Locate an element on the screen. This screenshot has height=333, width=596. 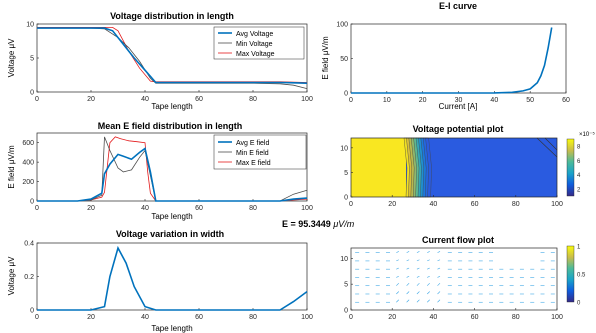
y-tick-label: 50 is located at coordinates (344, 59).